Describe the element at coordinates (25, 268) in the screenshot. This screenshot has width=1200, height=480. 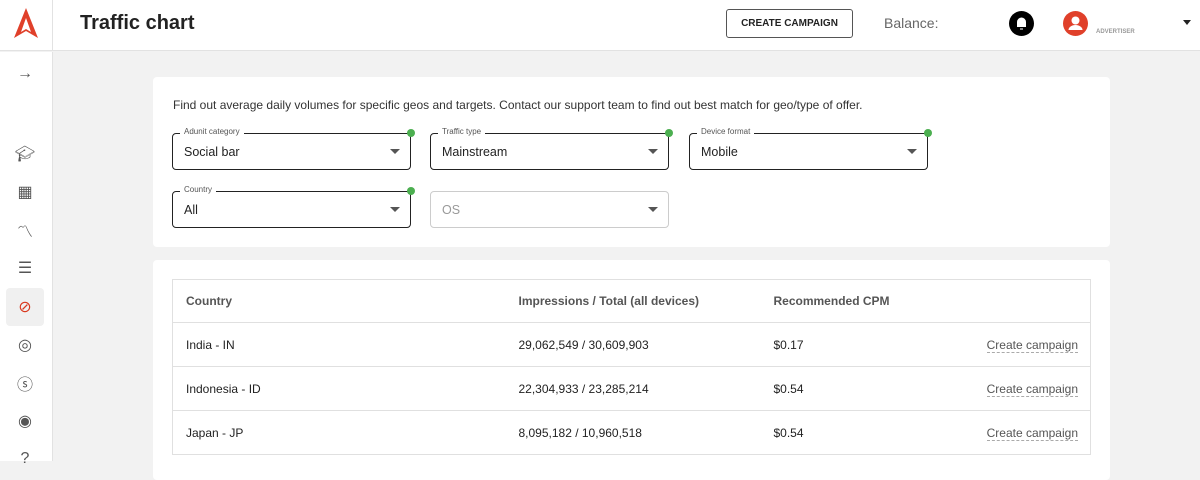
I see `list-icon: ☰` at that location.